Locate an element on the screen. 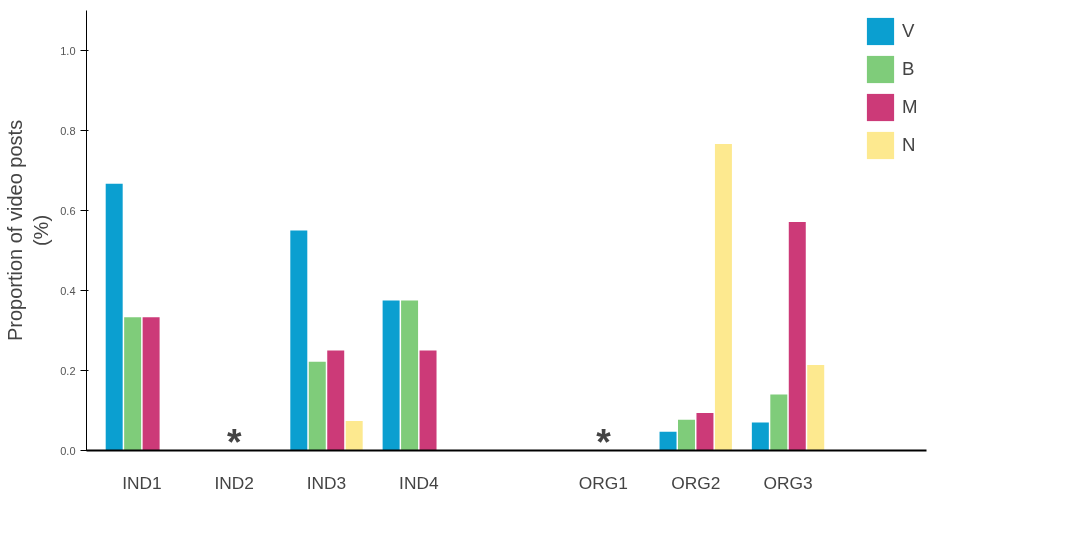 This screenshot has width=1086, height=557. legend-label: M is located at coordinates (910, 107).